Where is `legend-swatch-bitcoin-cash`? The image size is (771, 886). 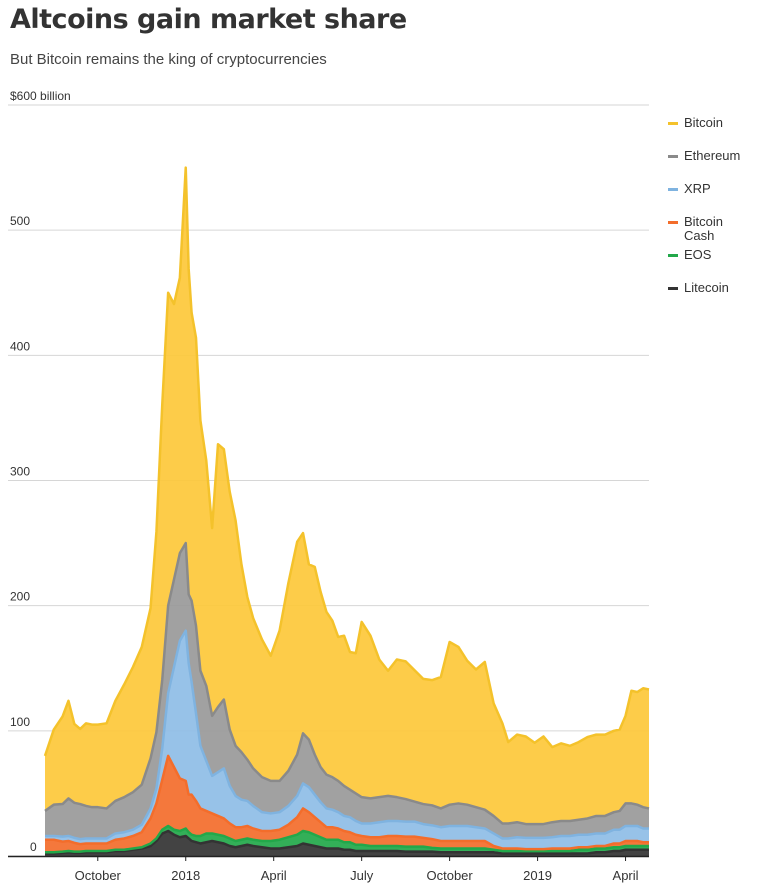 legend-swatch-bitcoin-cash is located at coordinates (673, 222).